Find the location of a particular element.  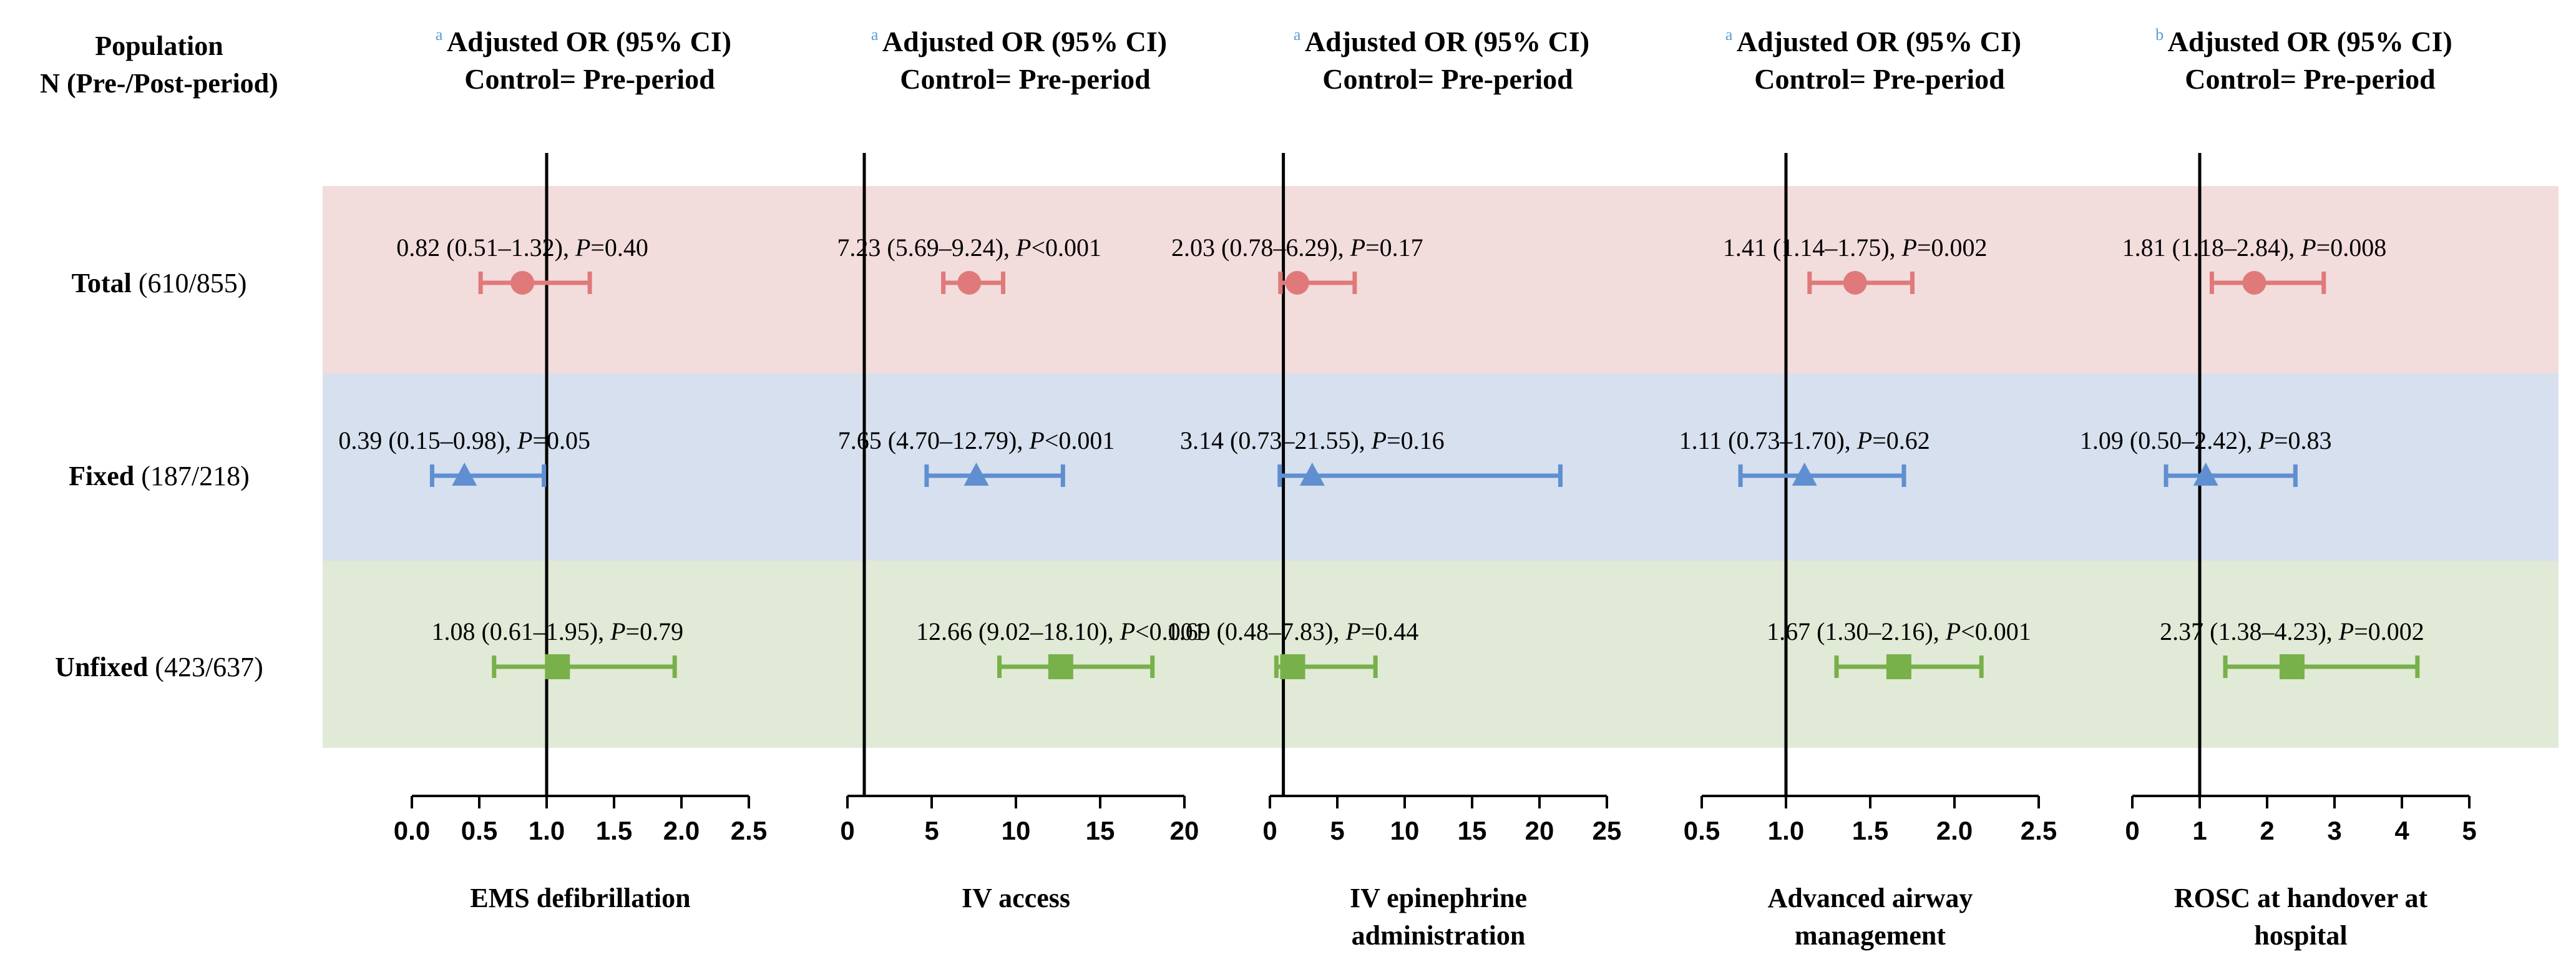

row-label-n: (423/637) is located at coordinates (205, 667).